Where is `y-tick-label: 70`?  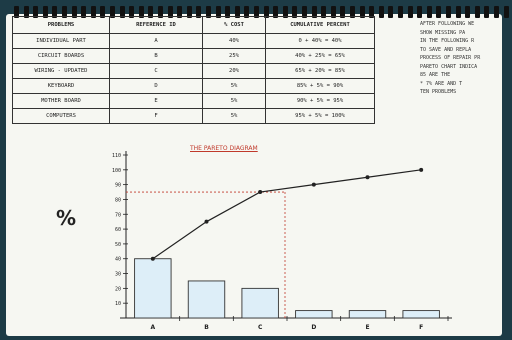 y-tick-label: 70 is located at coordinates (118, 215).